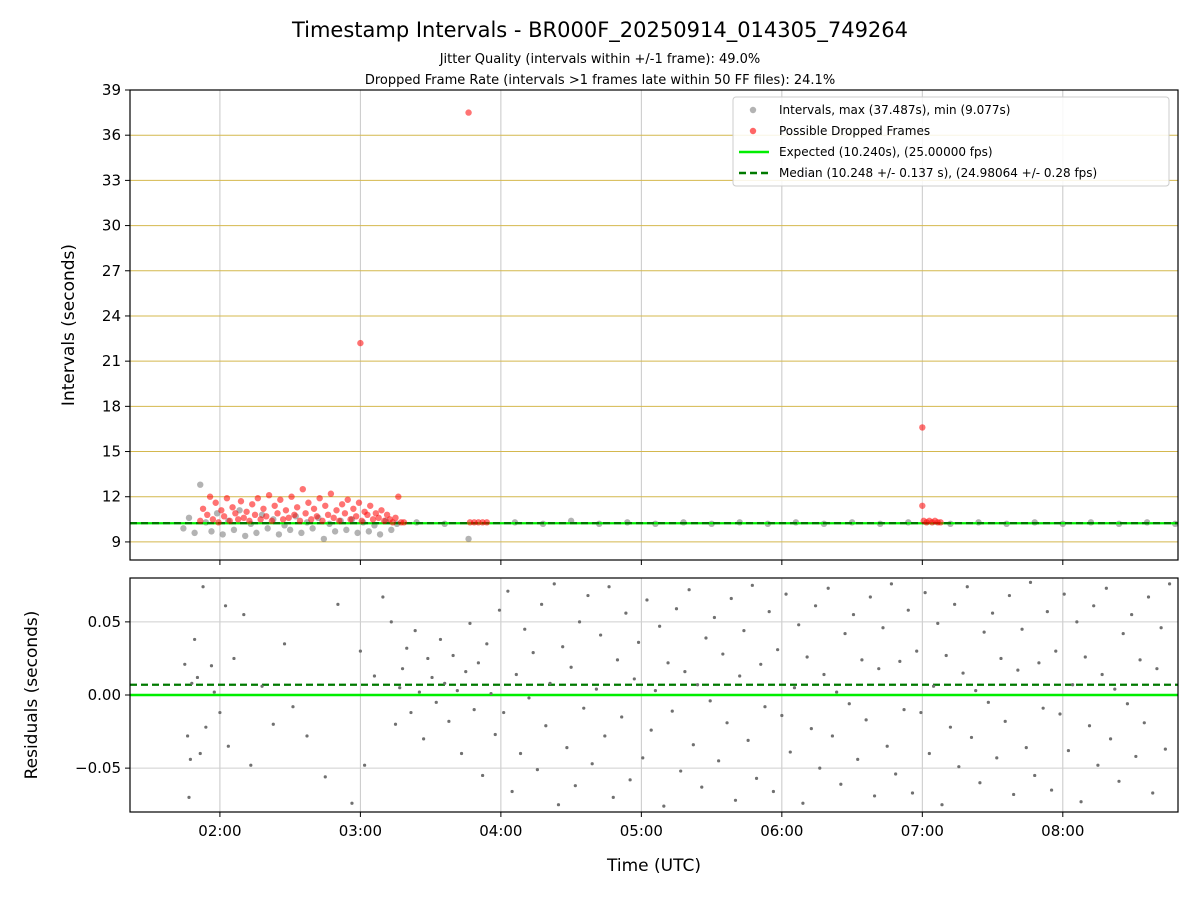 The width and height of the screenshot is (1200, 900). What do you see at coordinates (98, 768) in the screenshot?
I see `residuals-ytick-label: −0.05` at bounding box center [98, 768].